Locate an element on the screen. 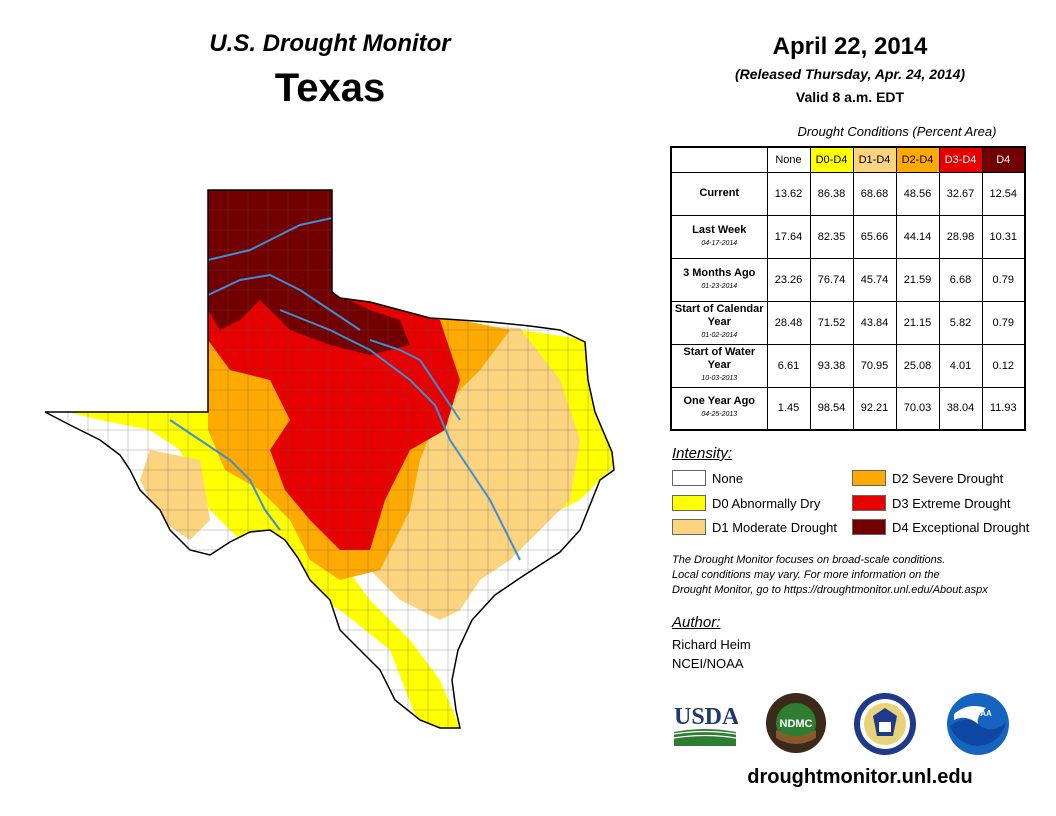 The height and width of the screenshot is (816, 1056). row-label: Start of Water Year 10-03-2013 is located at coordinates (719, 365).